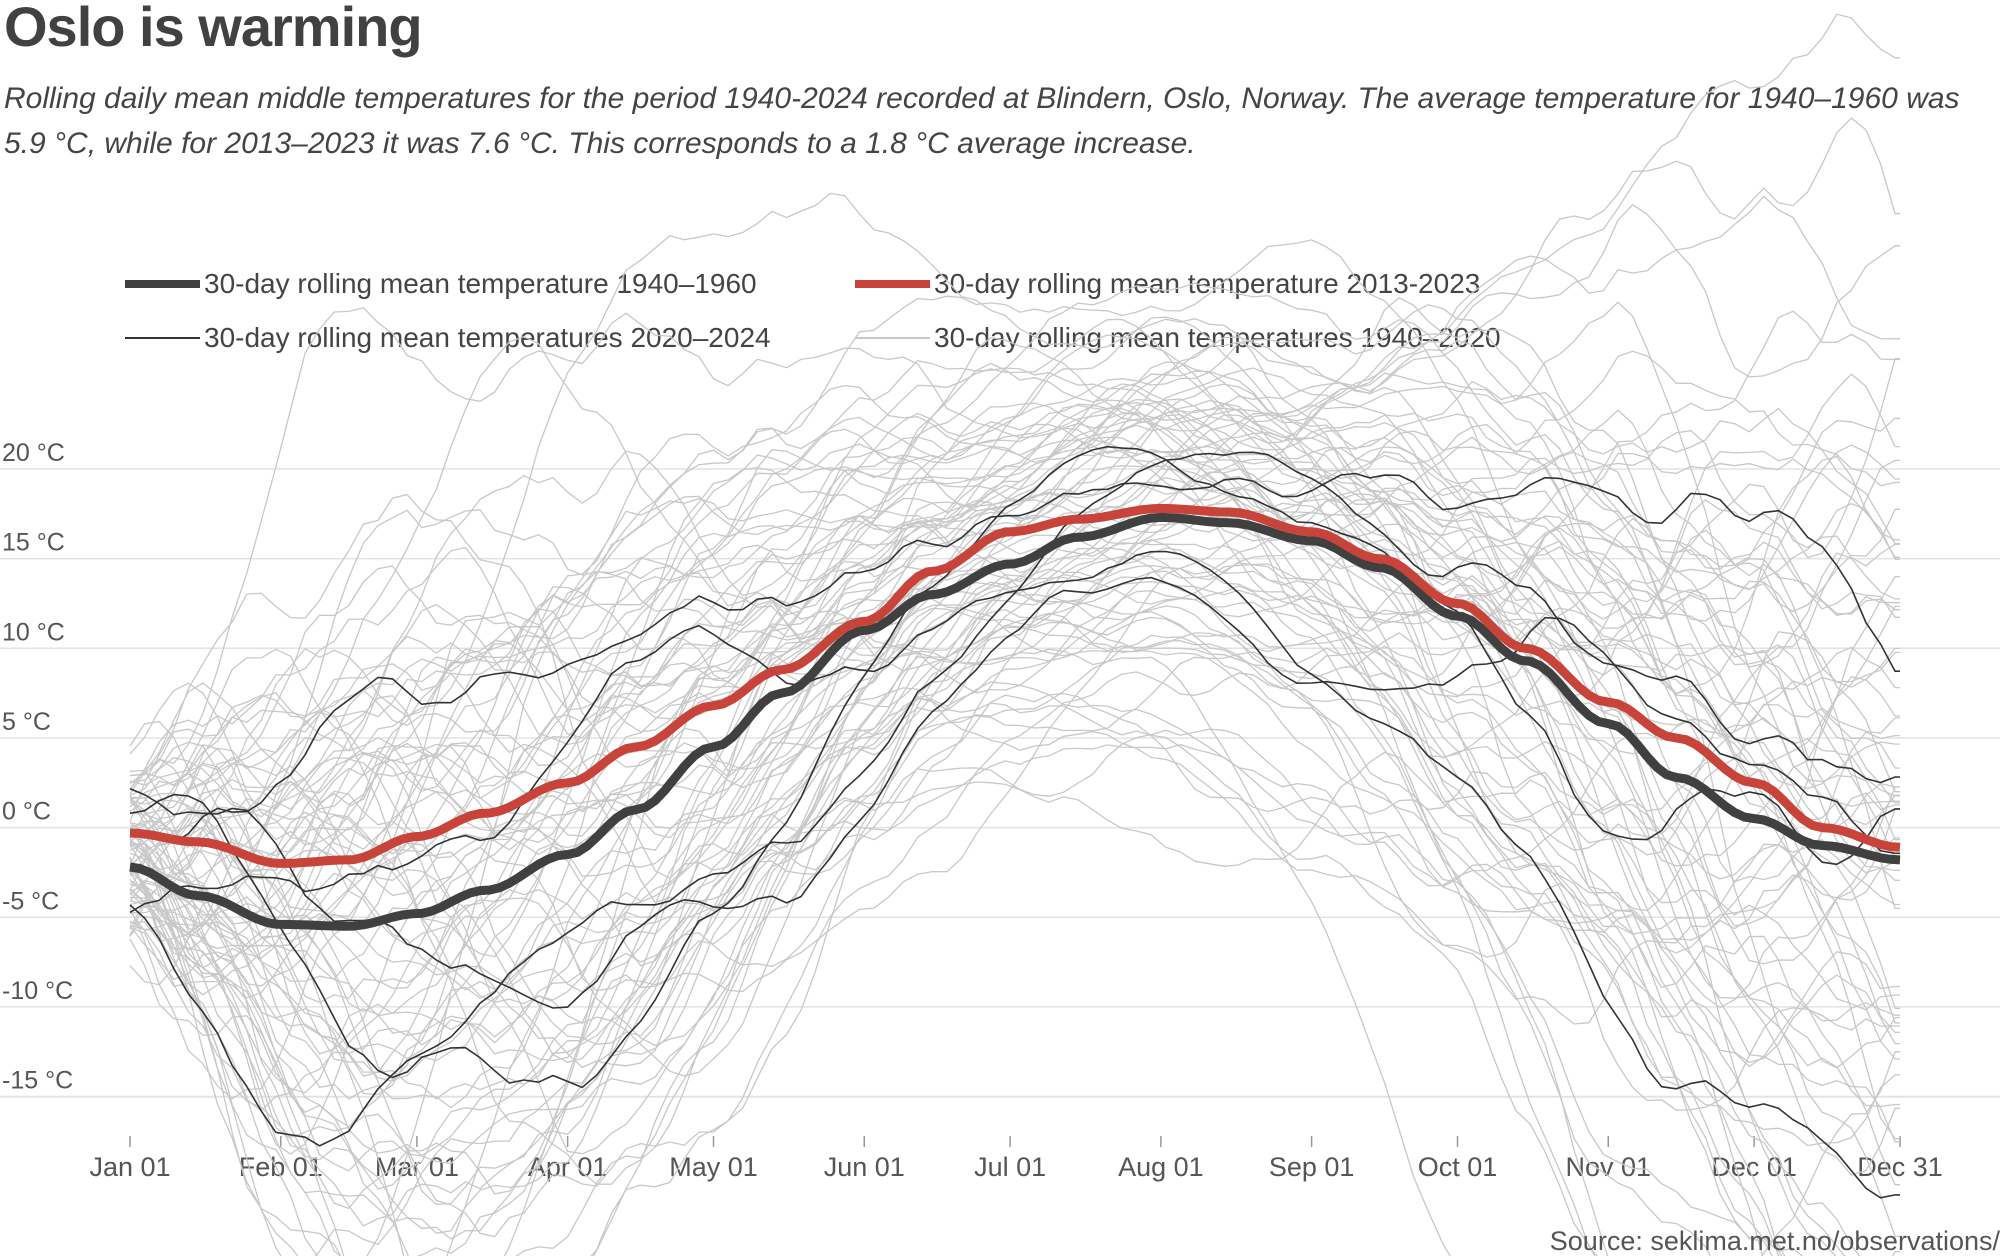 The image size is (2000, 1257). I want to click on chart-title: Oslo is warming, so click(213, 29).